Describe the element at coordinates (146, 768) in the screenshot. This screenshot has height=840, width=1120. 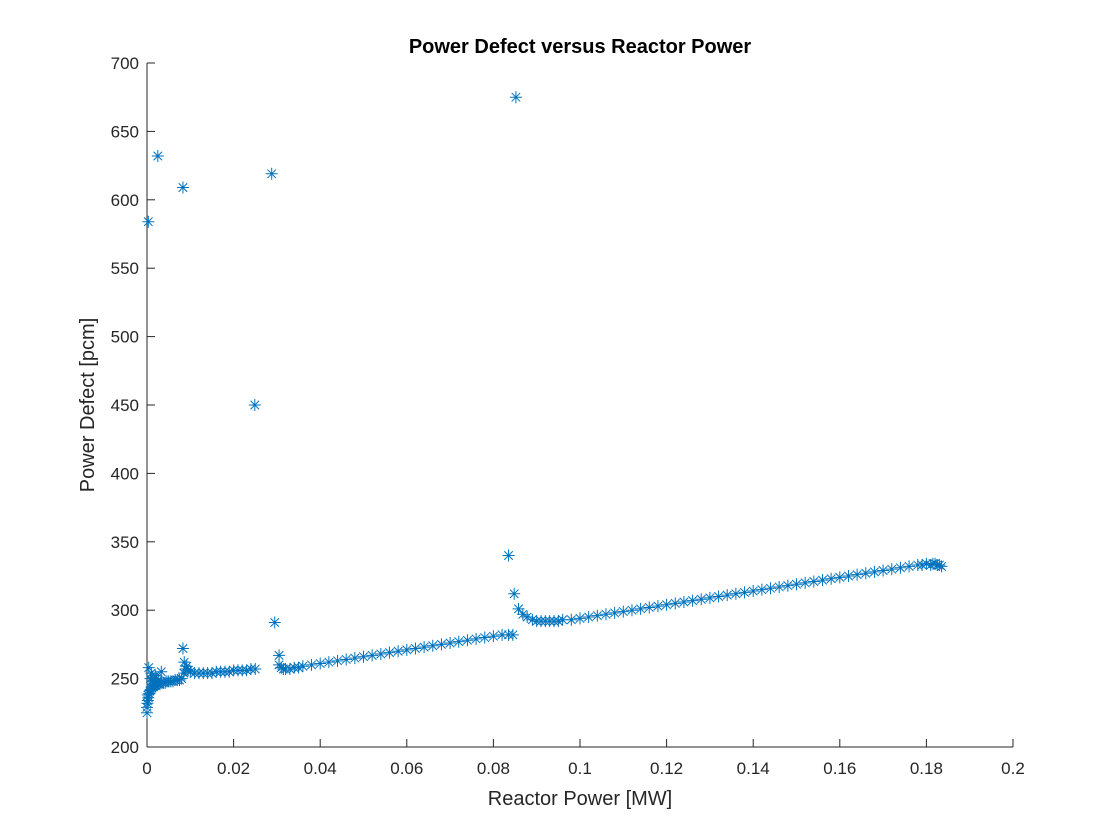
I see `x-tick-label: 0` at that location.